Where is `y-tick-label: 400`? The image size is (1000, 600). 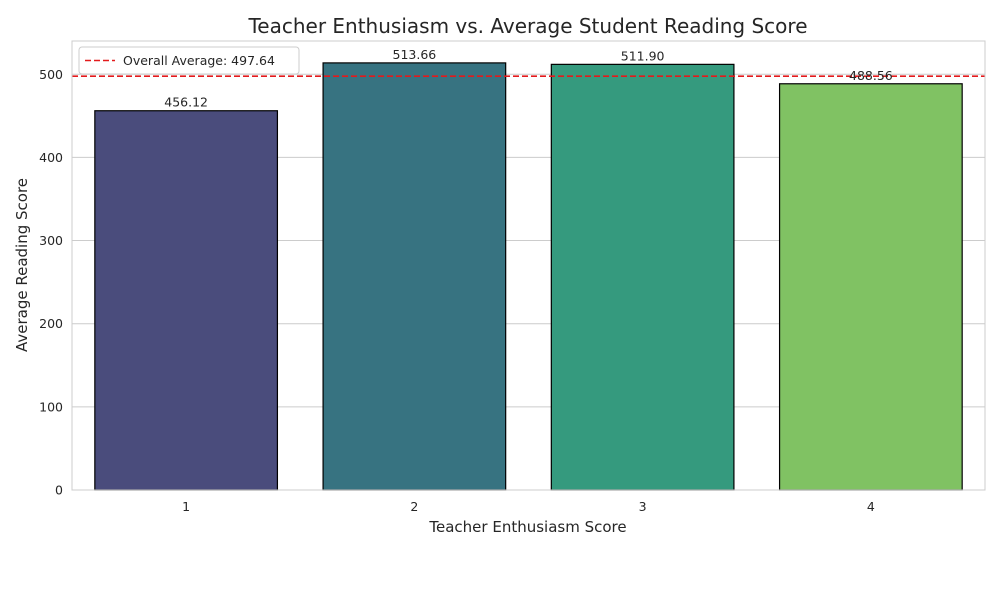
y-tick-label: 400 is located at coordinates (51, 157).